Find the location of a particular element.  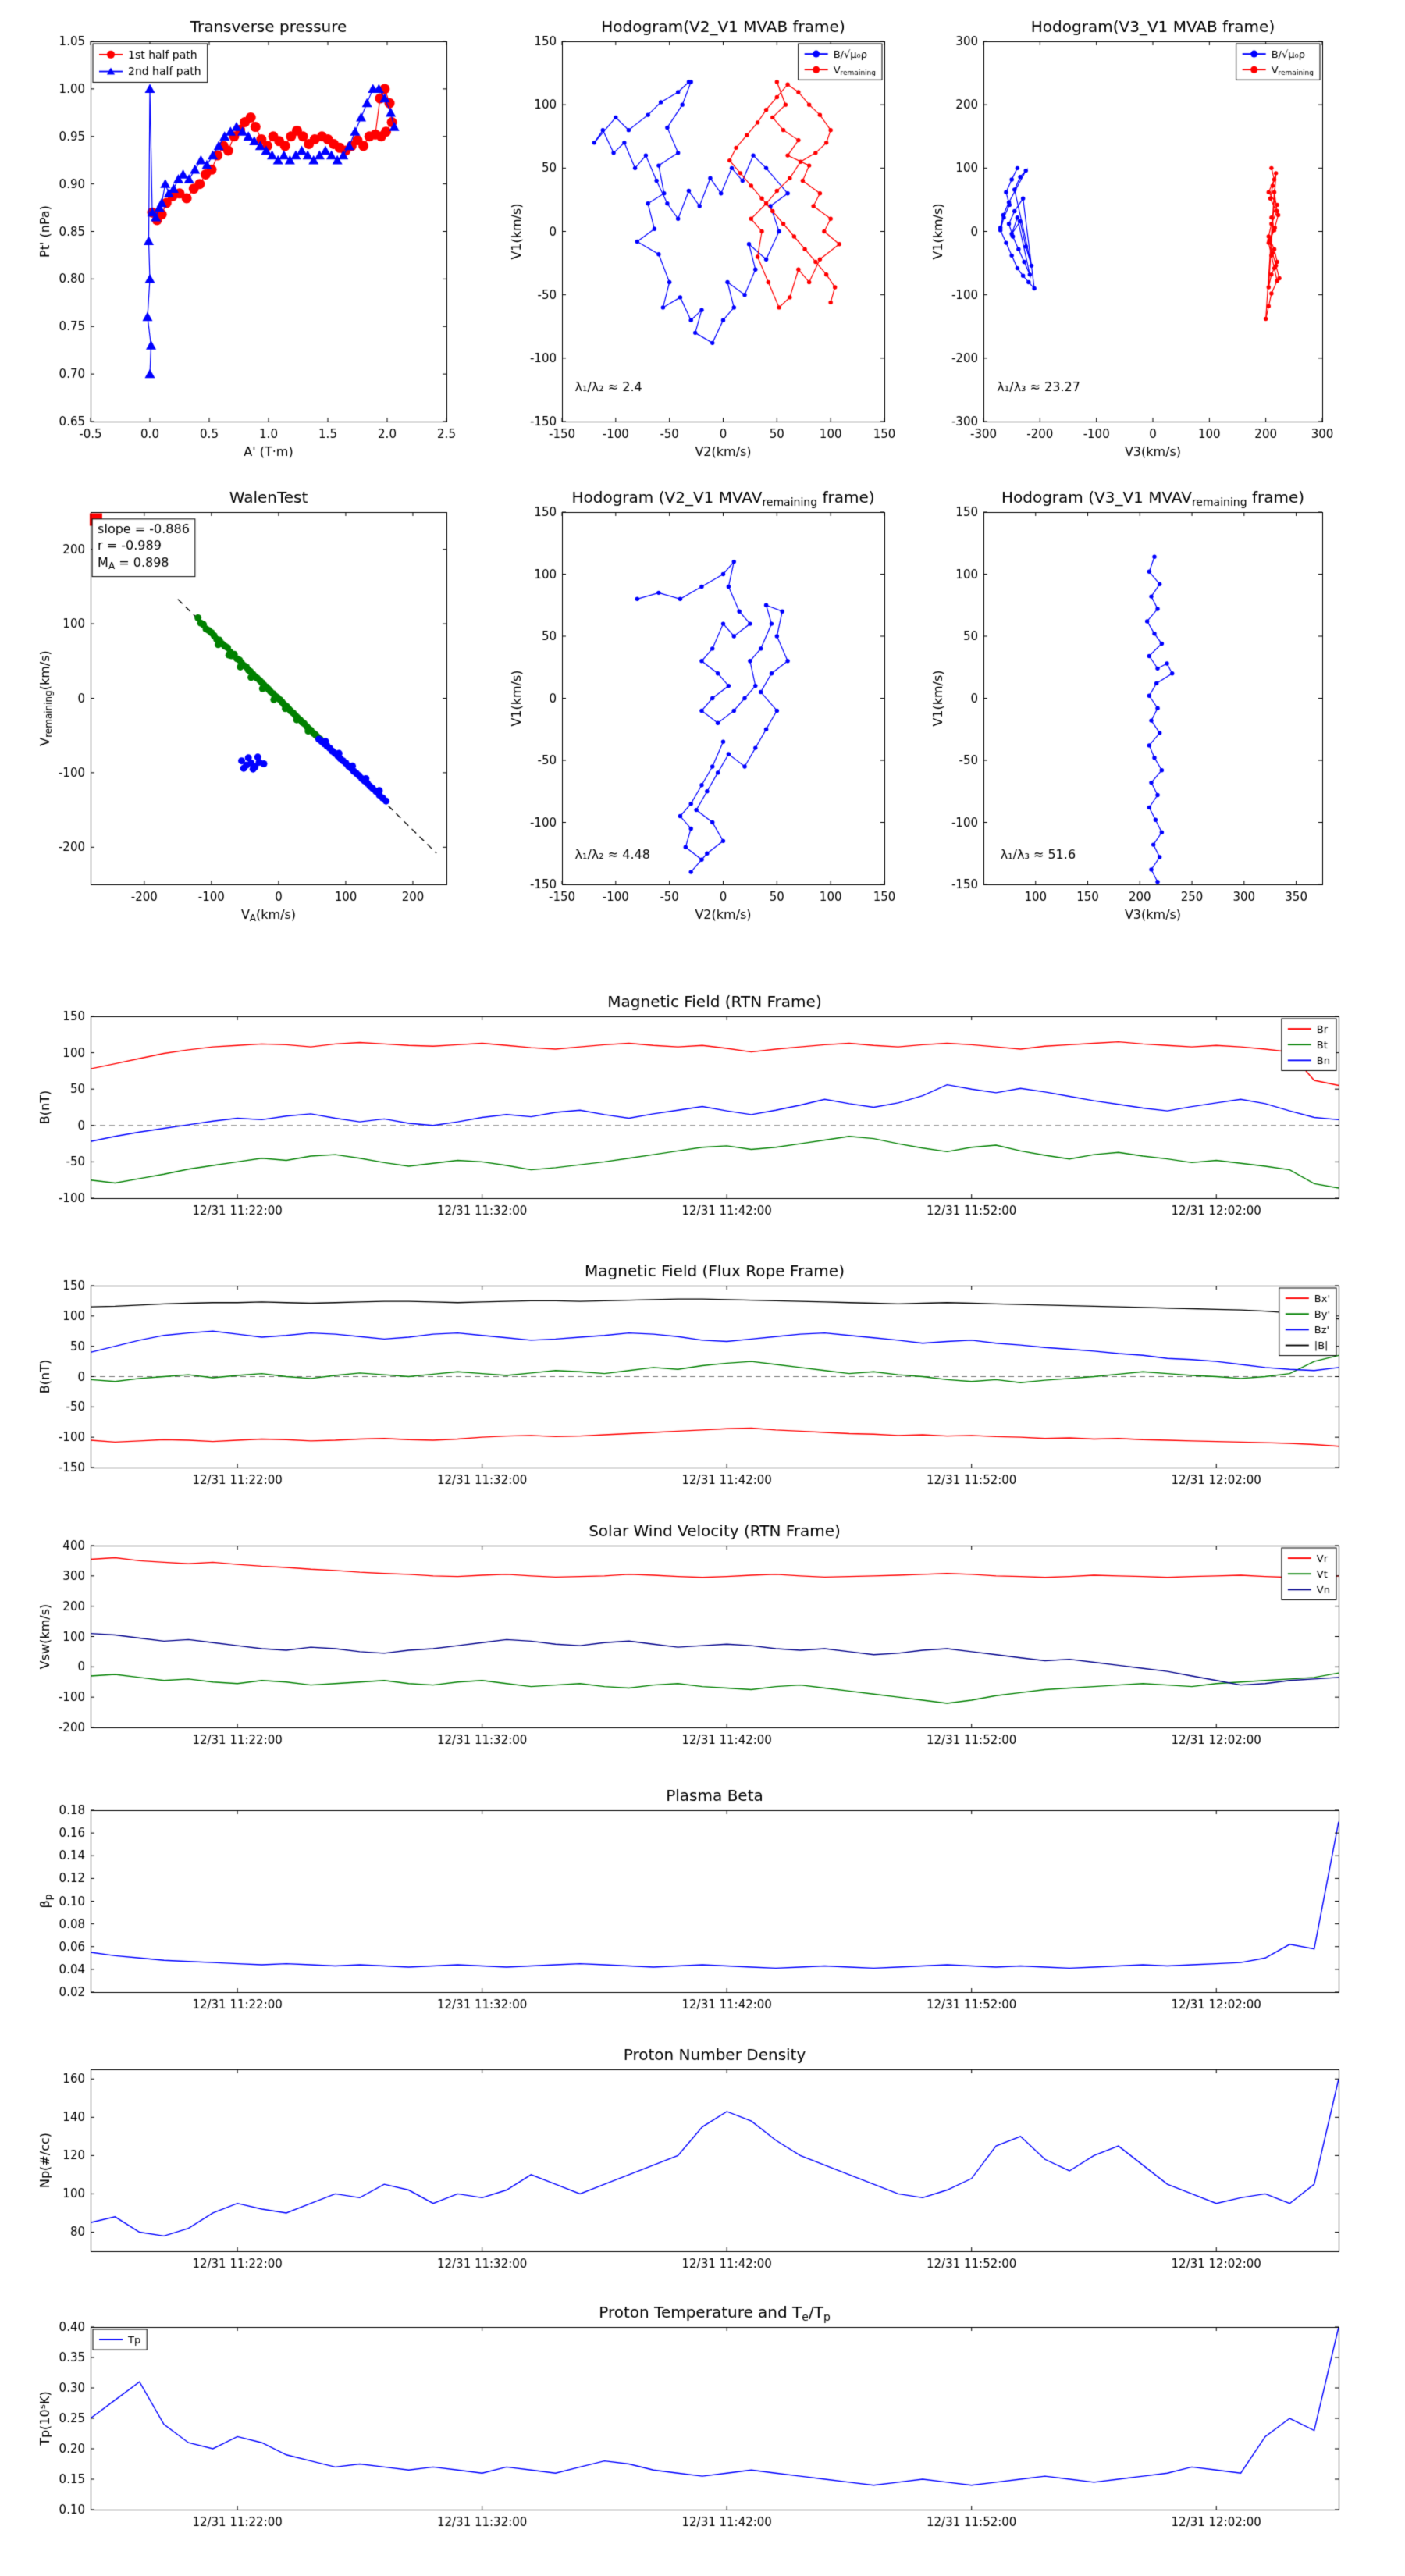

hodogram-v3v1-mvav-chart-canvas is located at coordinates (1131, 704).